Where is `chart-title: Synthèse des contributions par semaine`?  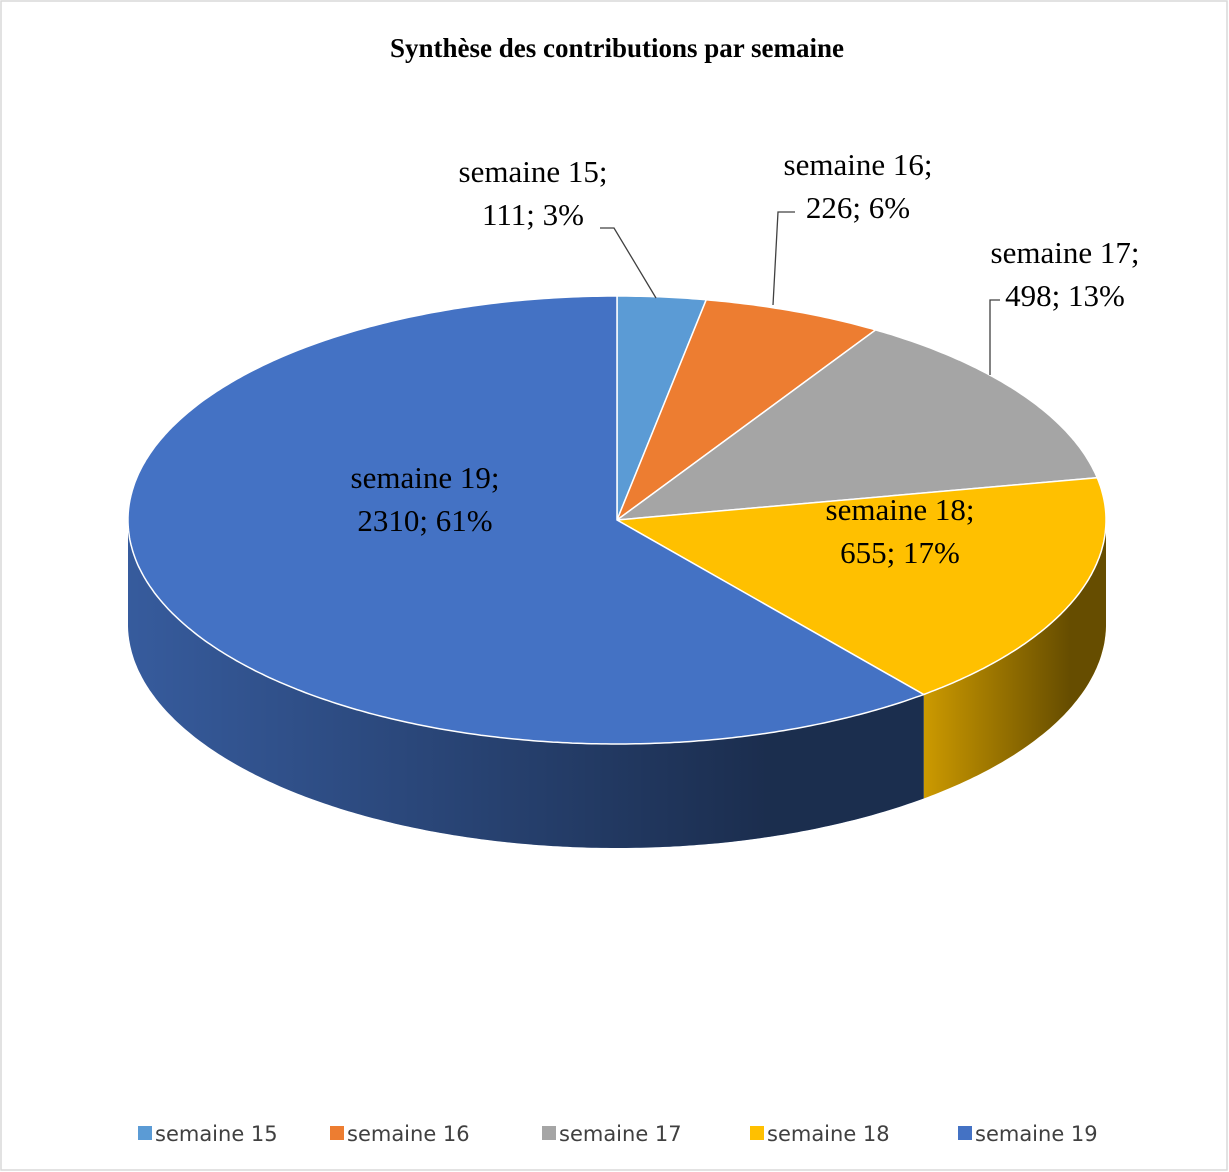
chart-title: Synthèse des contributions par semaine is located at coordinates (617, 48).